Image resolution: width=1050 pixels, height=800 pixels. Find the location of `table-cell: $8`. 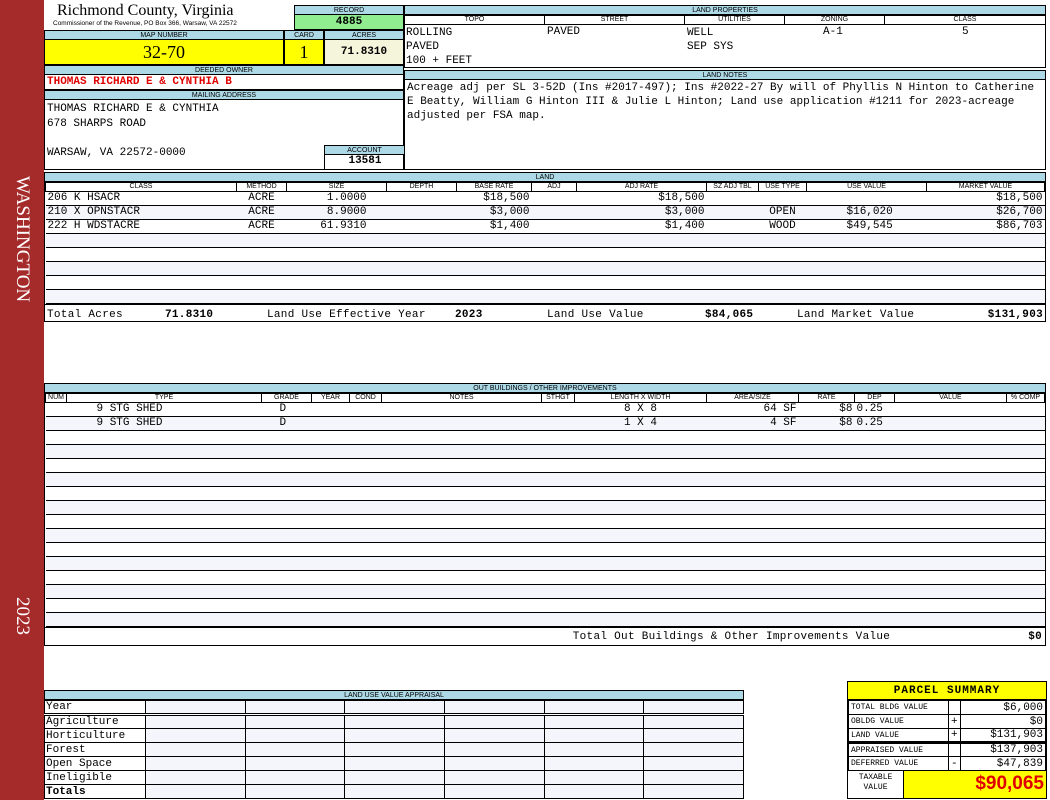

table-cell: $8 is located at coordinates (826, 409).